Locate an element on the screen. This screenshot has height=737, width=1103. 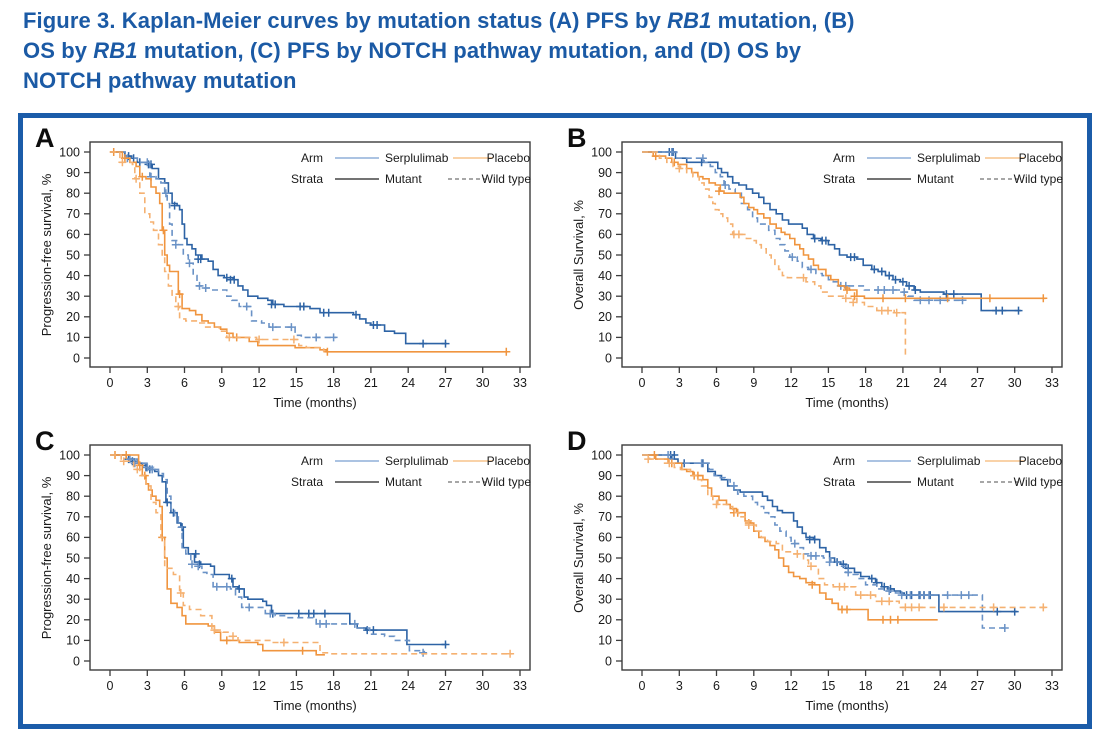
y-axis-title: Overall Survival, % is located at coordinates (578, 255).